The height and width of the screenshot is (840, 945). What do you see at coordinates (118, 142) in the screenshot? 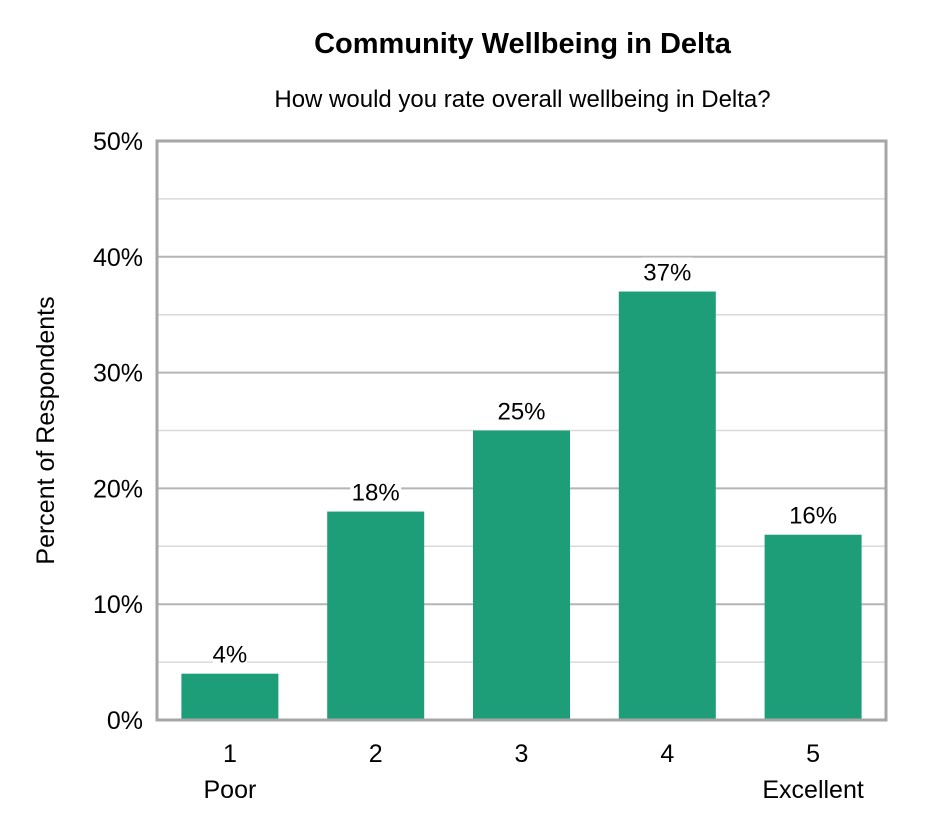
I see `y-tick-label: 50%` at bounding box center [118, 142].